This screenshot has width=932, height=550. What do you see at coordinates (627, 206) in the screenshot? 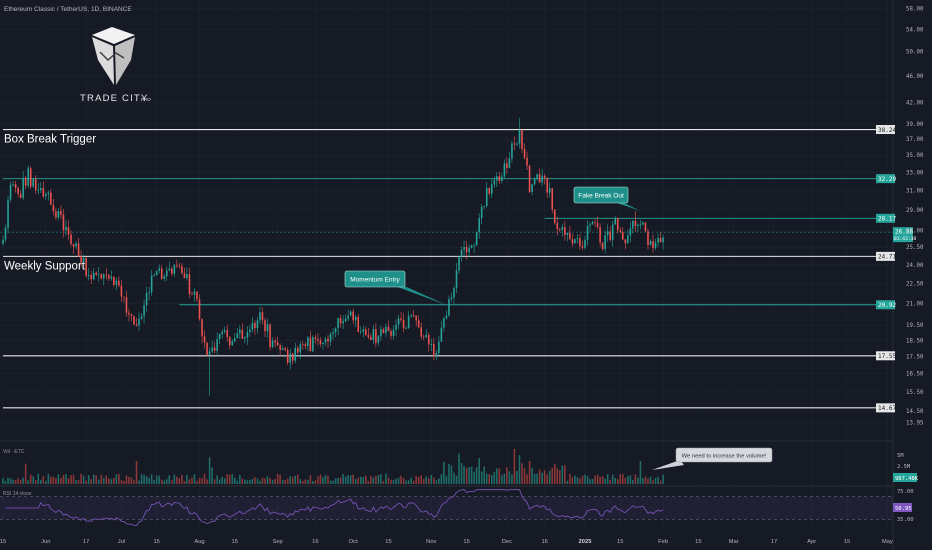
I see `callout-pointer` at bounding box center [627, 206].